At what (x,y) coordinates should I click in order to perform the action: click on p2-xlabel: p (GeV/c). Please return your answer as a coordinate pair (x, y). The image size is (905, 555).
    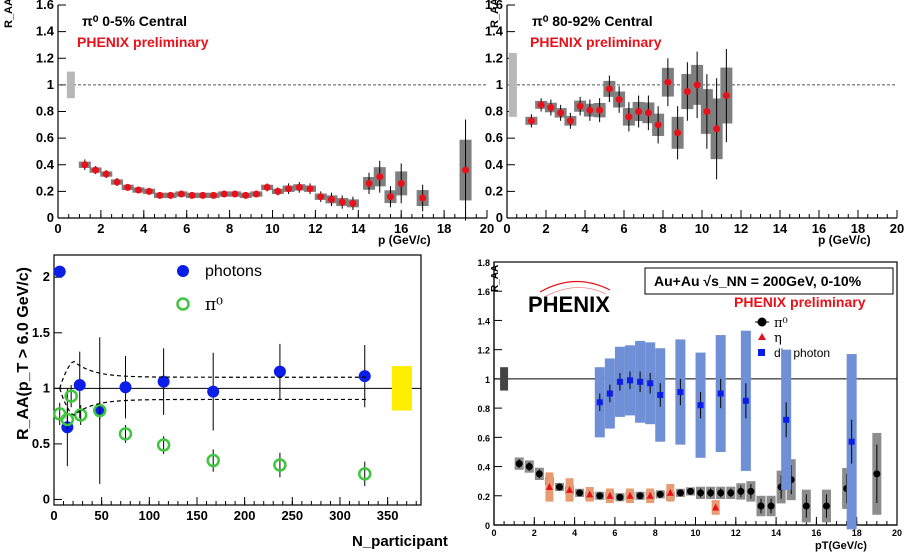
    Looking at the image, I should click on (844, 240).